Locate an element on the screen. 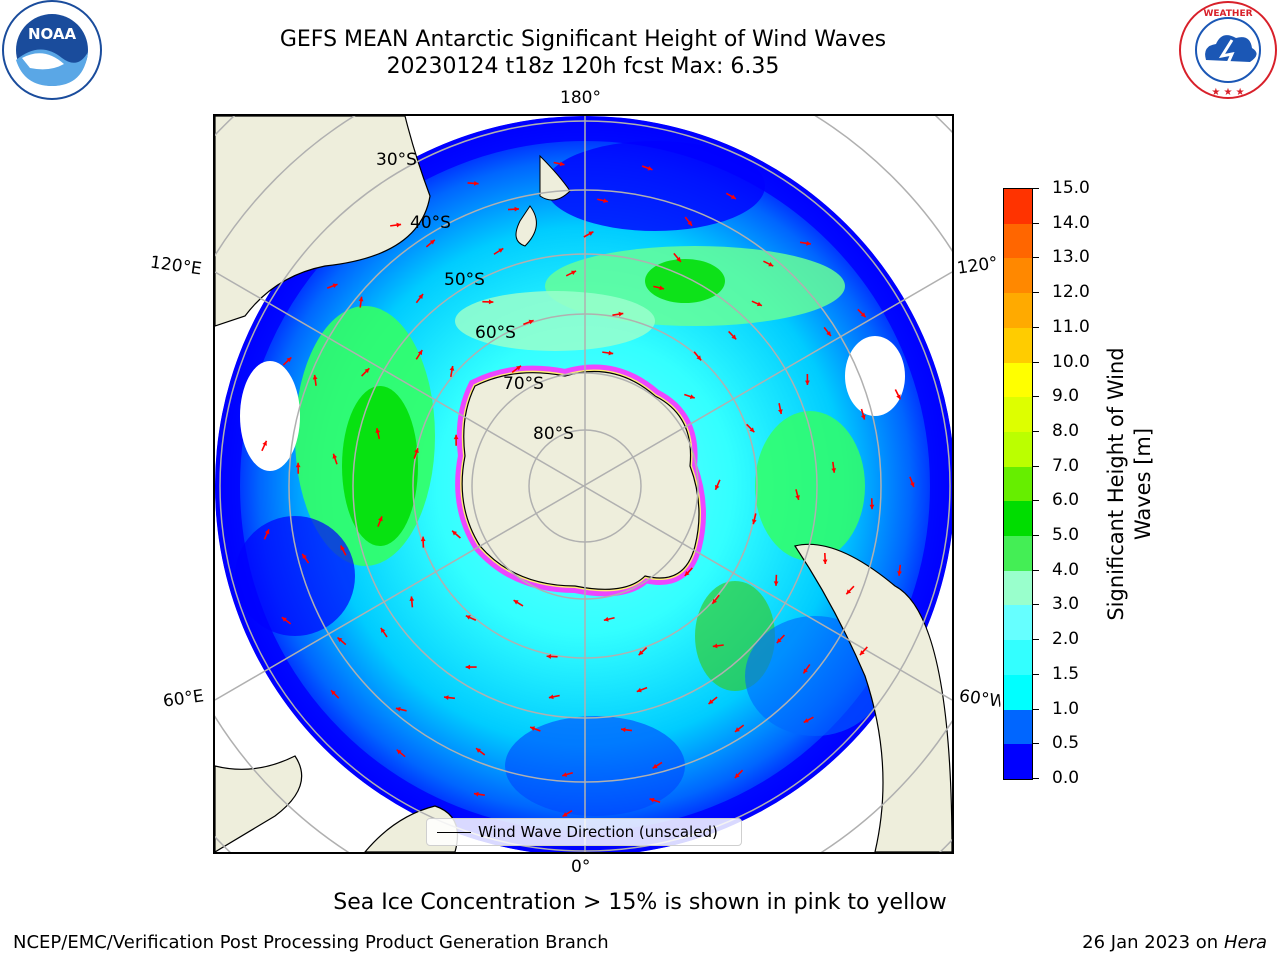  colorbar-tick-label: 7.0 is located at coordinates (1066, 465).